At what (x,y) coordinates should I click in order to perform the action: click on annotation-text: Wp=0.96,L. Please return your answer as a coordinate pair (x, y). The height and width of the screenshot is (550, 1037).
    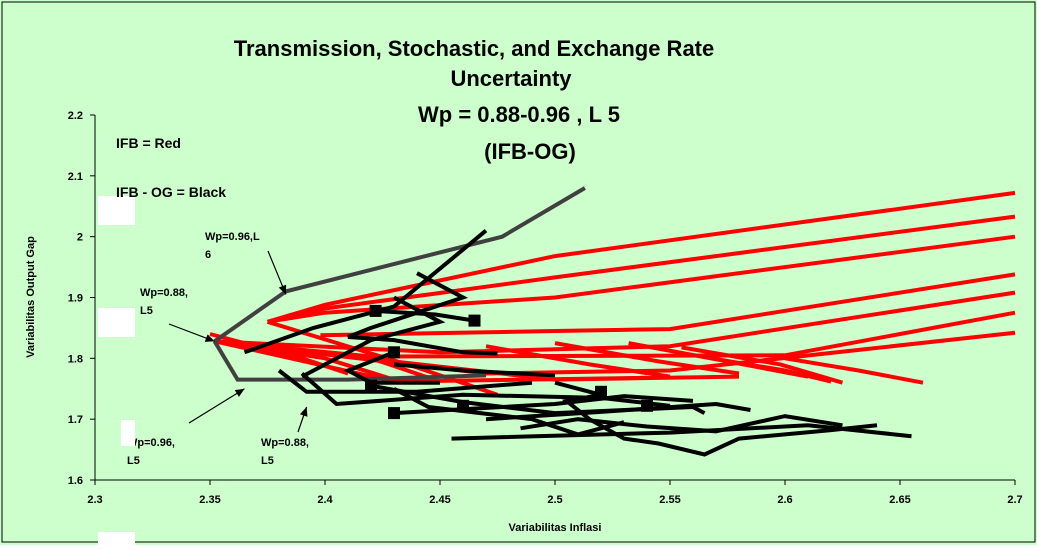
    Looking at the image, I should click on (232, 237).